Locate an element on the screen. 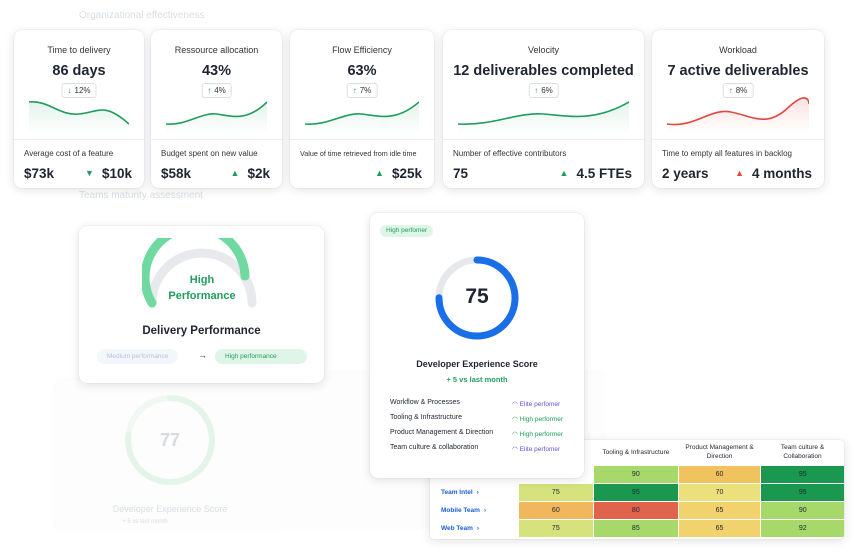  level-text: Elite perfomer is located at coordinates (540, 404).